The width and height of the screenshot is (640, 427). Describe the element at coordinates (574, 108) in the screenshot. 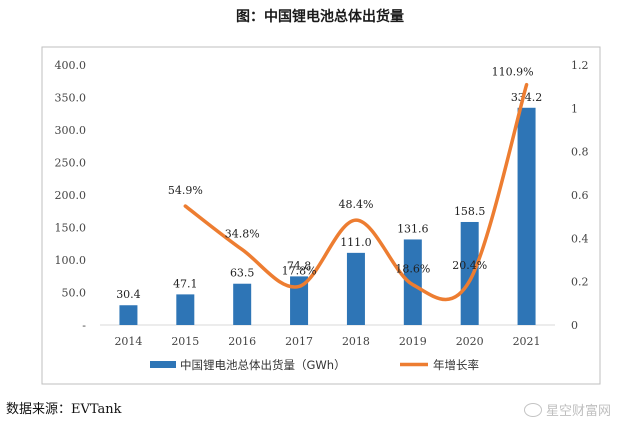

I see `right-tick-label: 1` at that location.